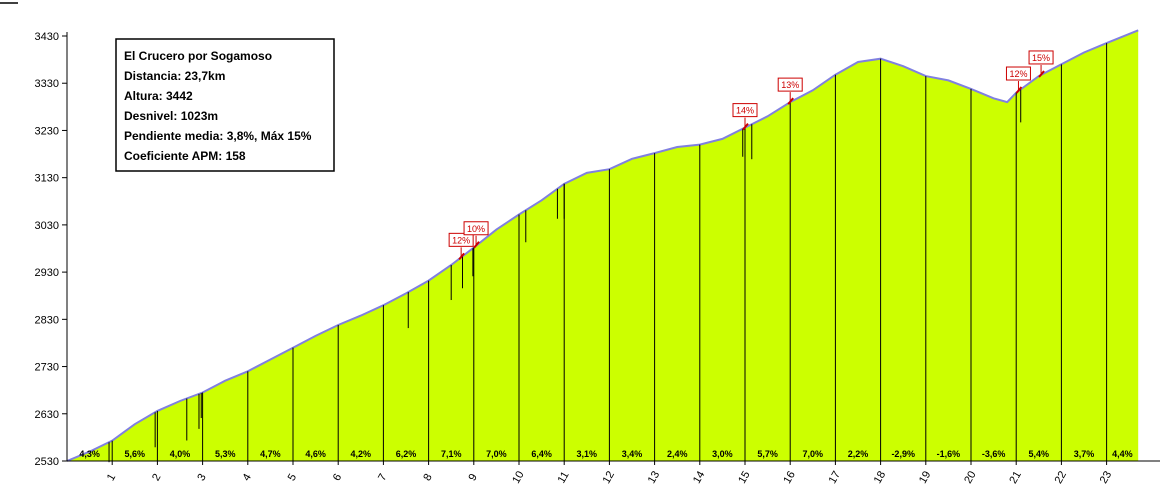  Describe the element at coordinates (1122, 454) in the screenshot. I see `gradient-label: 4,4%` at that location.